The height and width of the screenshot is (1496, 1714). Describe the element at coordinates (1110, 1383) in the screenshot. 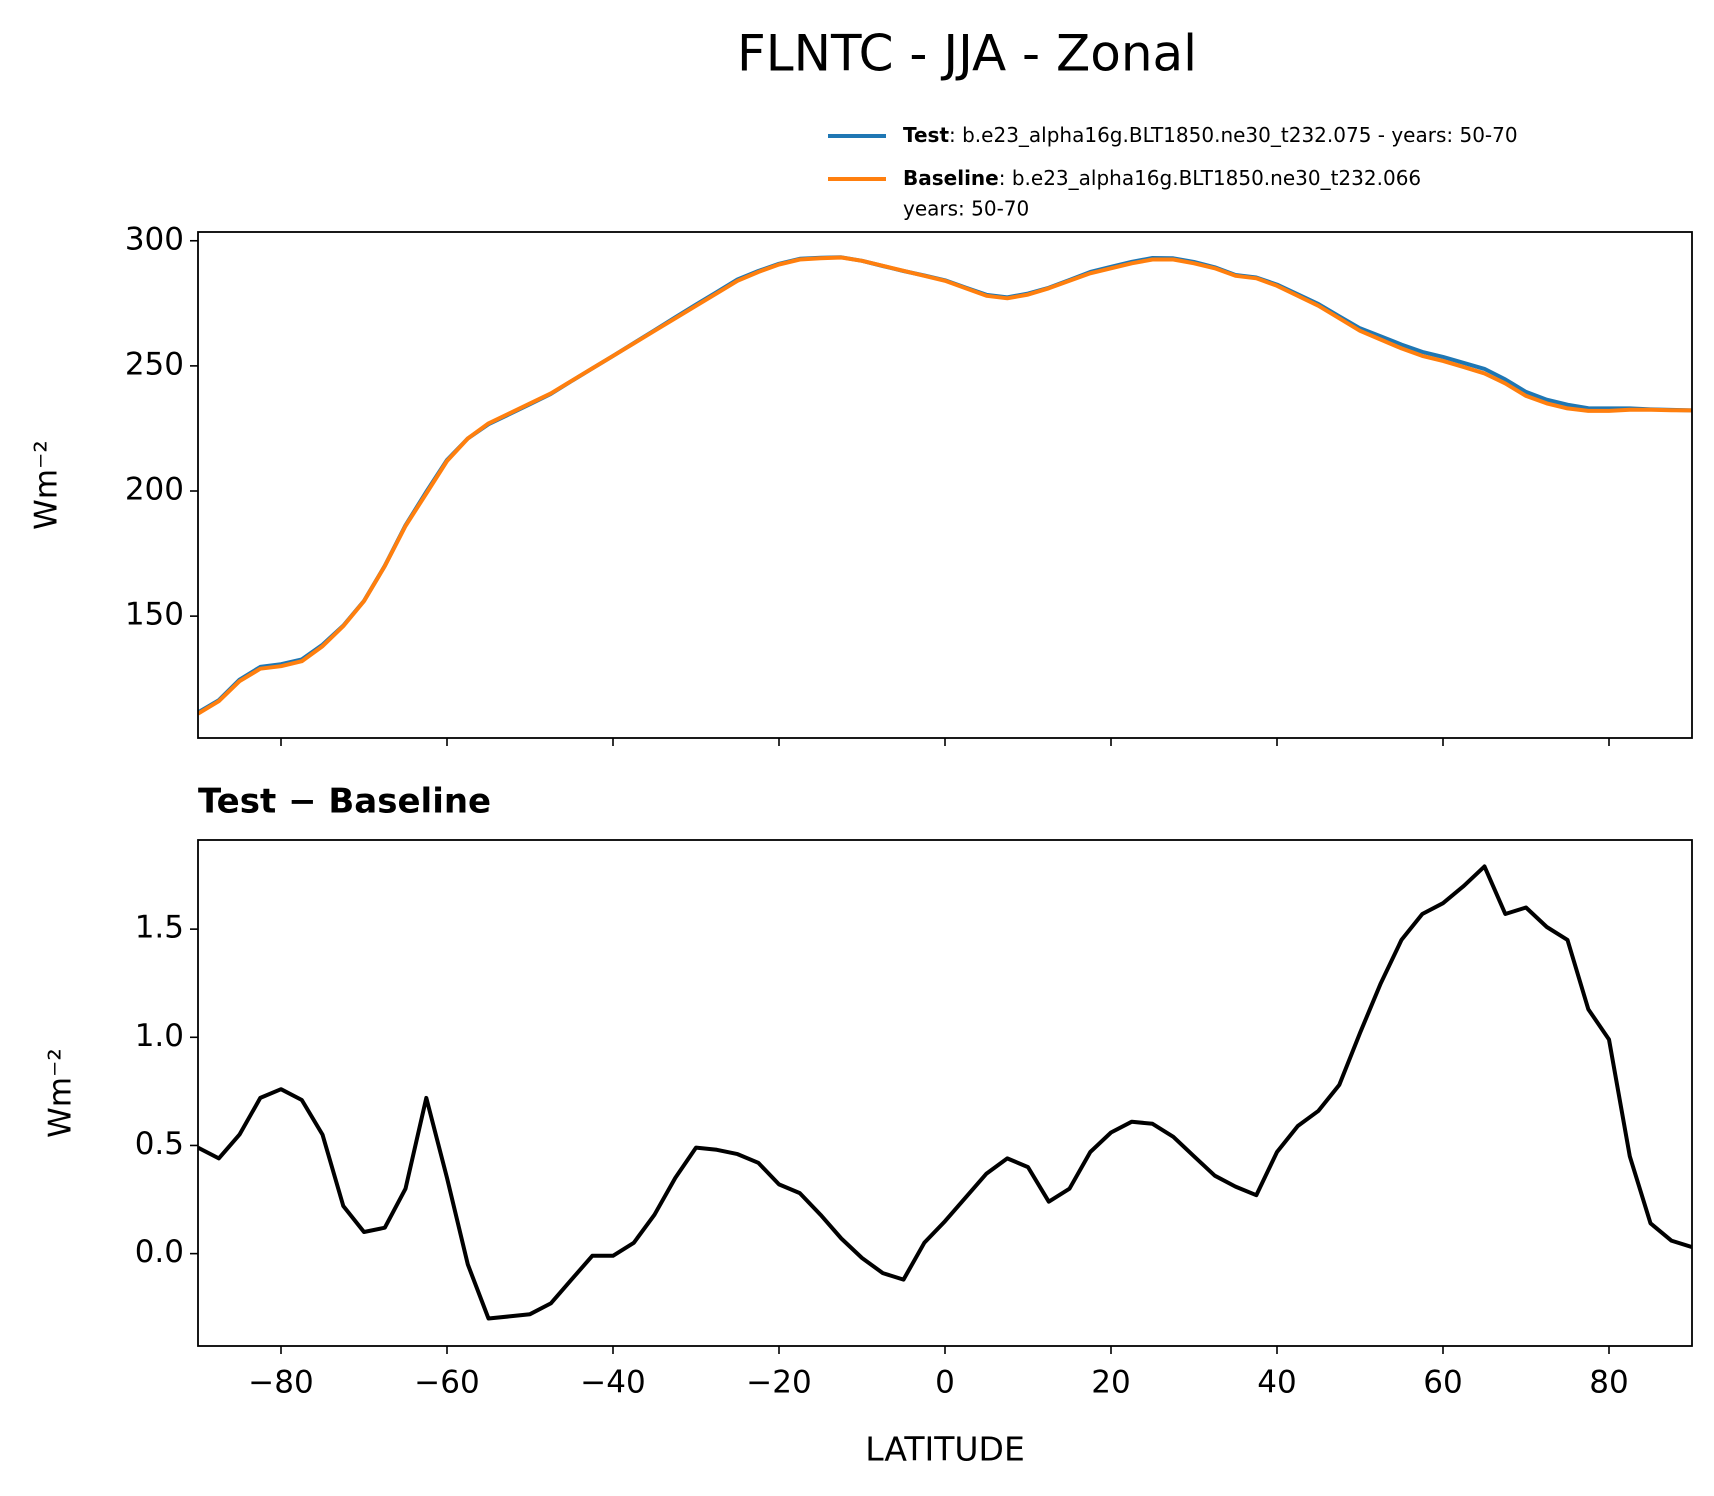

I see `x-tick-label: 20` at that location.